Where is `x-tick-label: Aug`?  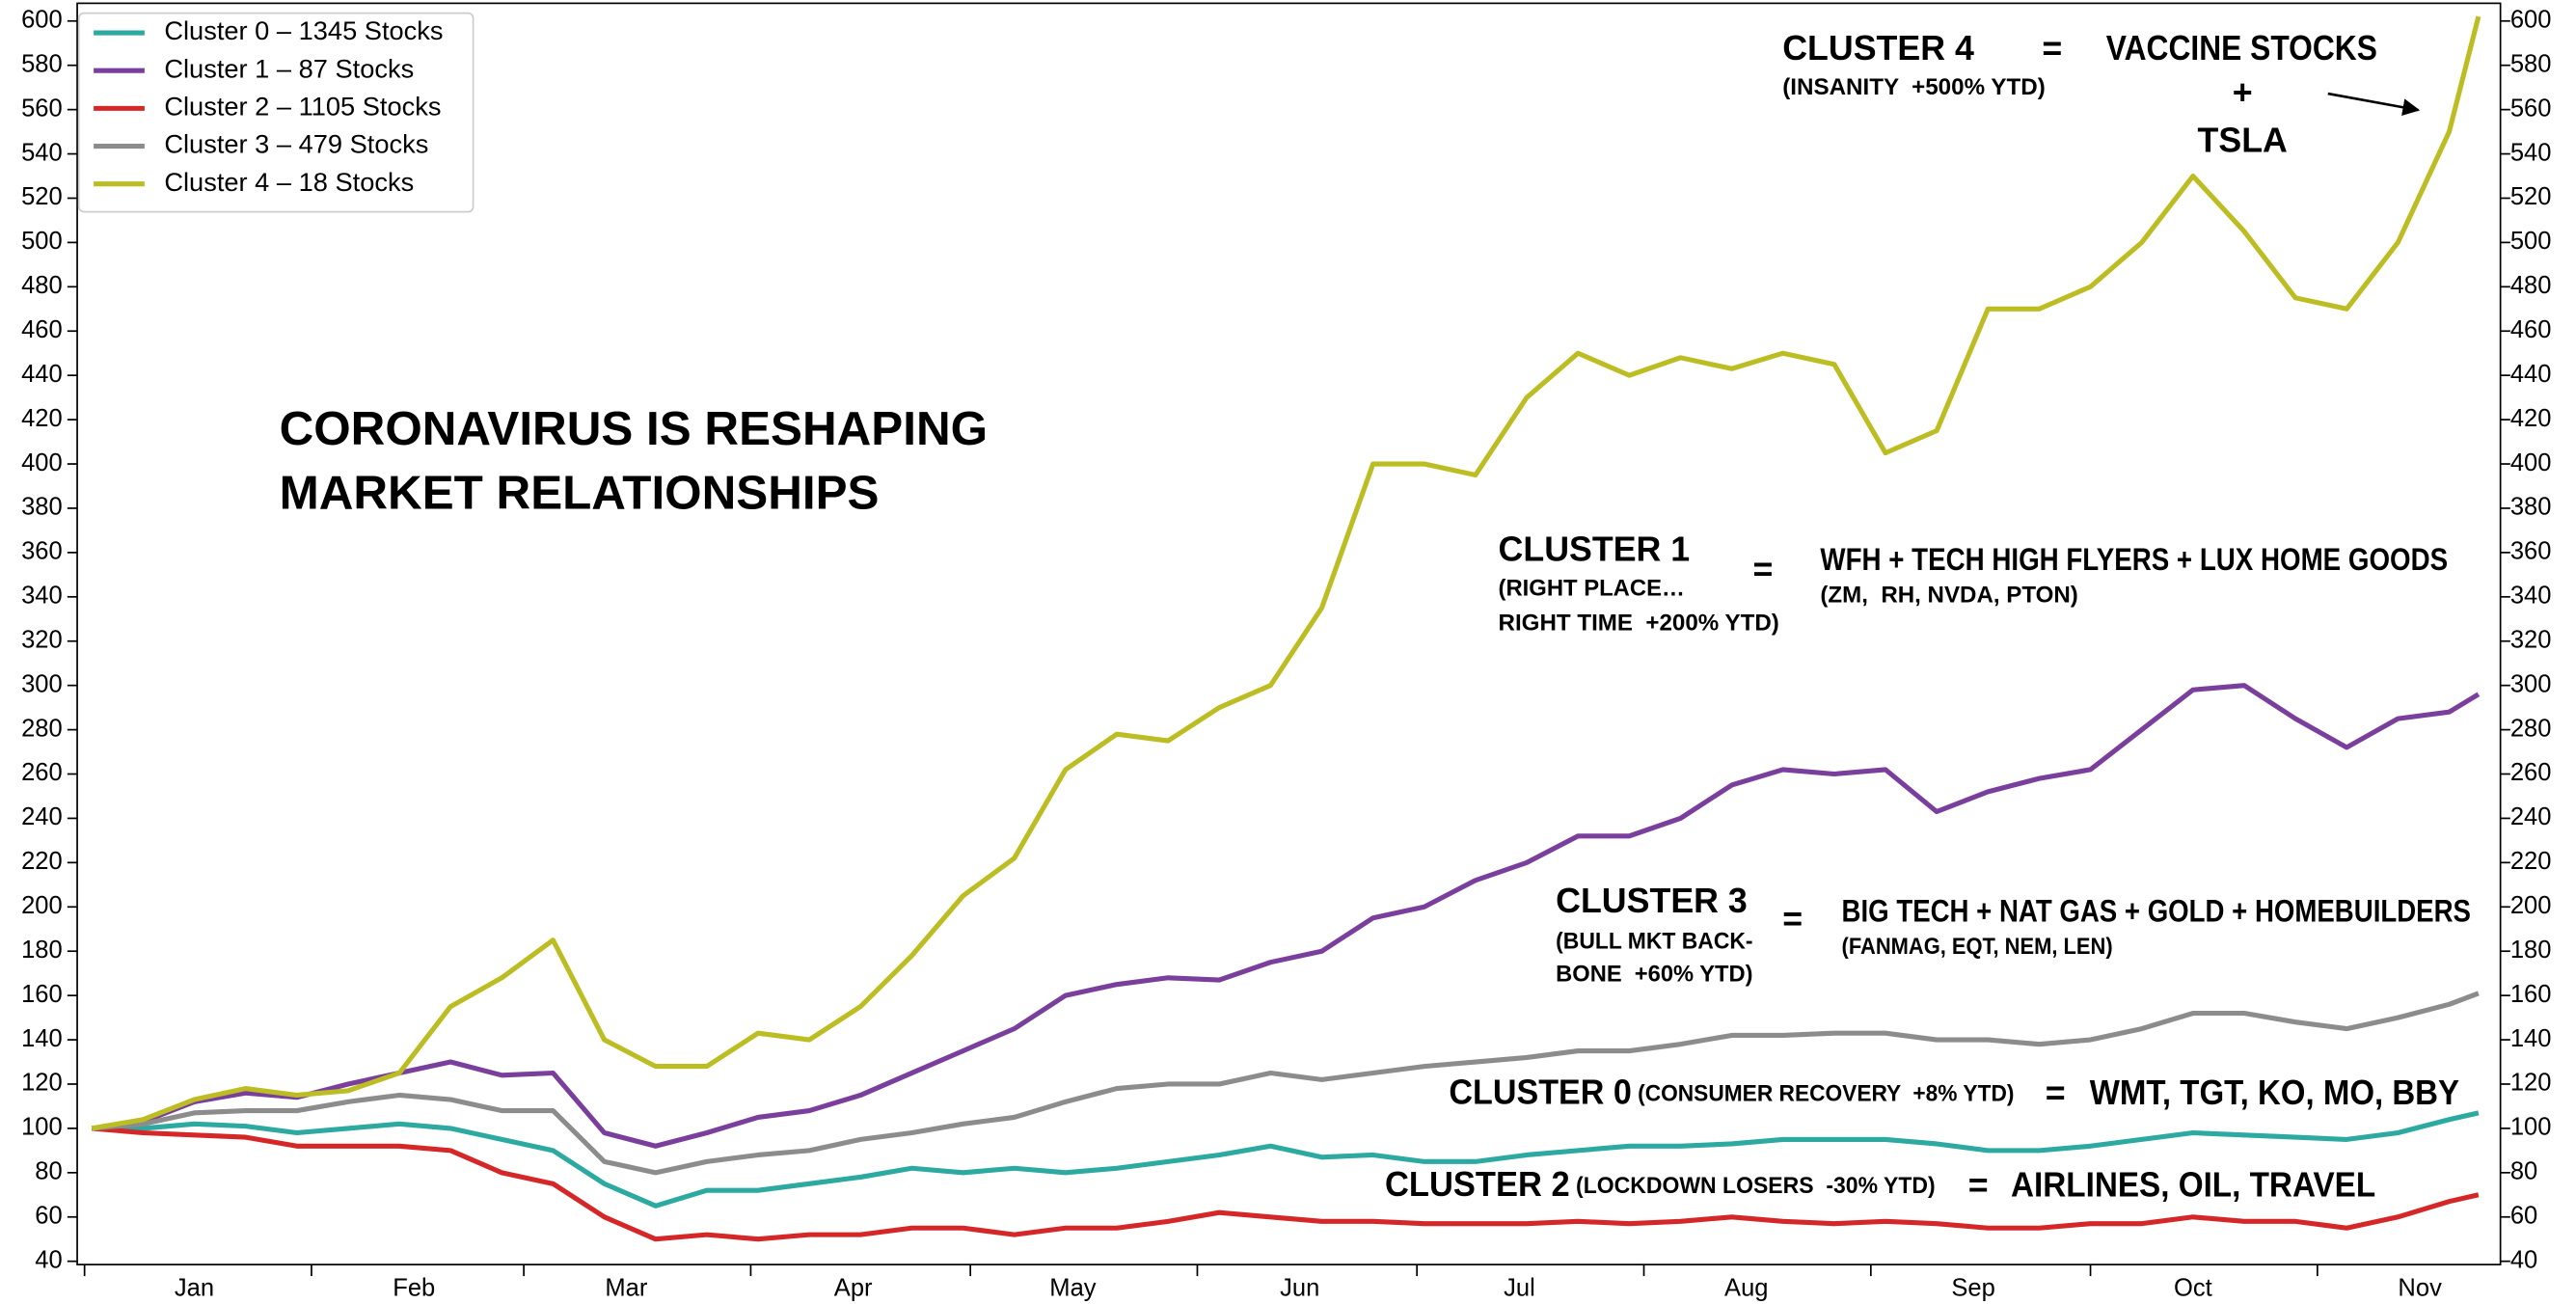
x-tick-label: Aug is located at coordinates (1746, 1287).